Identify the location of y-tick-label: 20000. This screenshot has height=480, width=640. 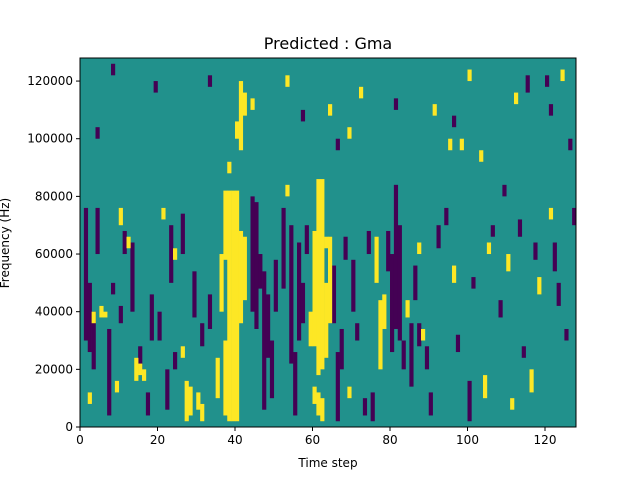
(54, 369).